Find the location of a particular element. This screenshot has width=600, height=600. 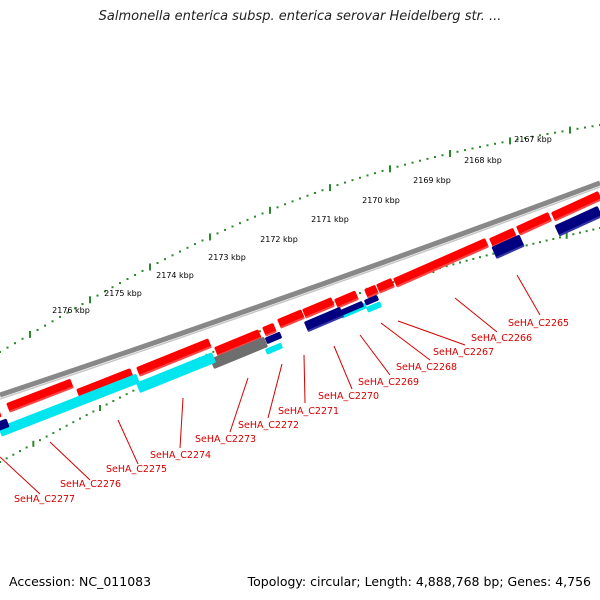

gene-label: SeHA_C2267 is located at coordinates (463, 352).